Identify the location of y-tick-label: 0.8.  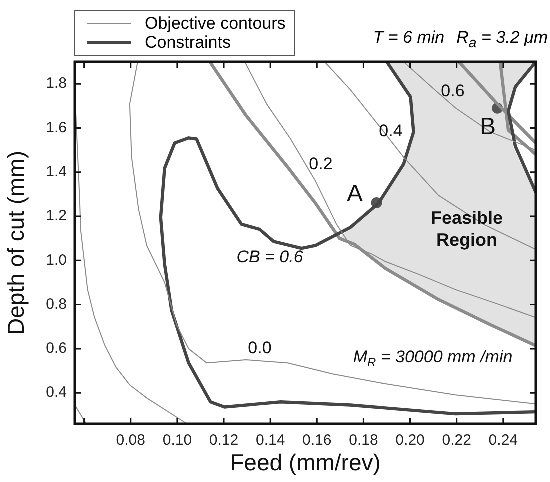
(56, 304).